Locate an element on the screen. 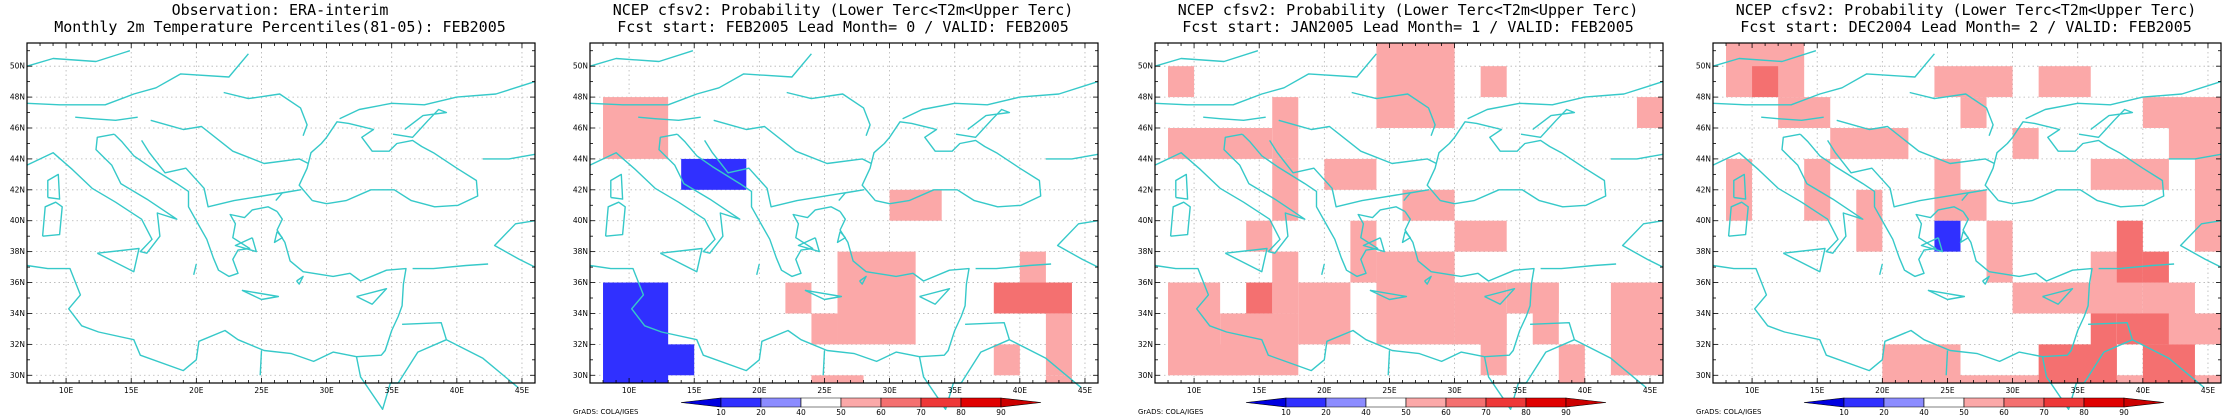  lon-tick-label: 40E is located at coordinates (1585, 390).